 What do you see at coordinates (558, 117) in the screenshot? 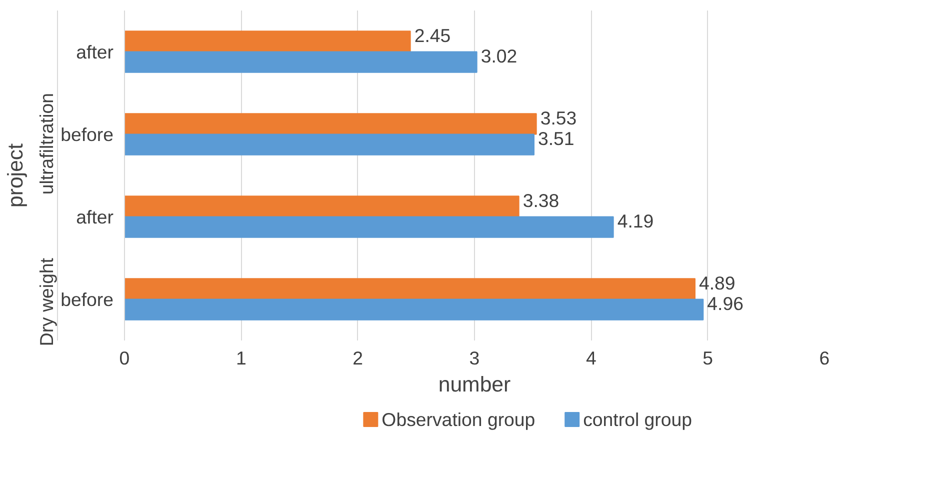
I see `data-label: 3.53` at bounding box center [558, 117].